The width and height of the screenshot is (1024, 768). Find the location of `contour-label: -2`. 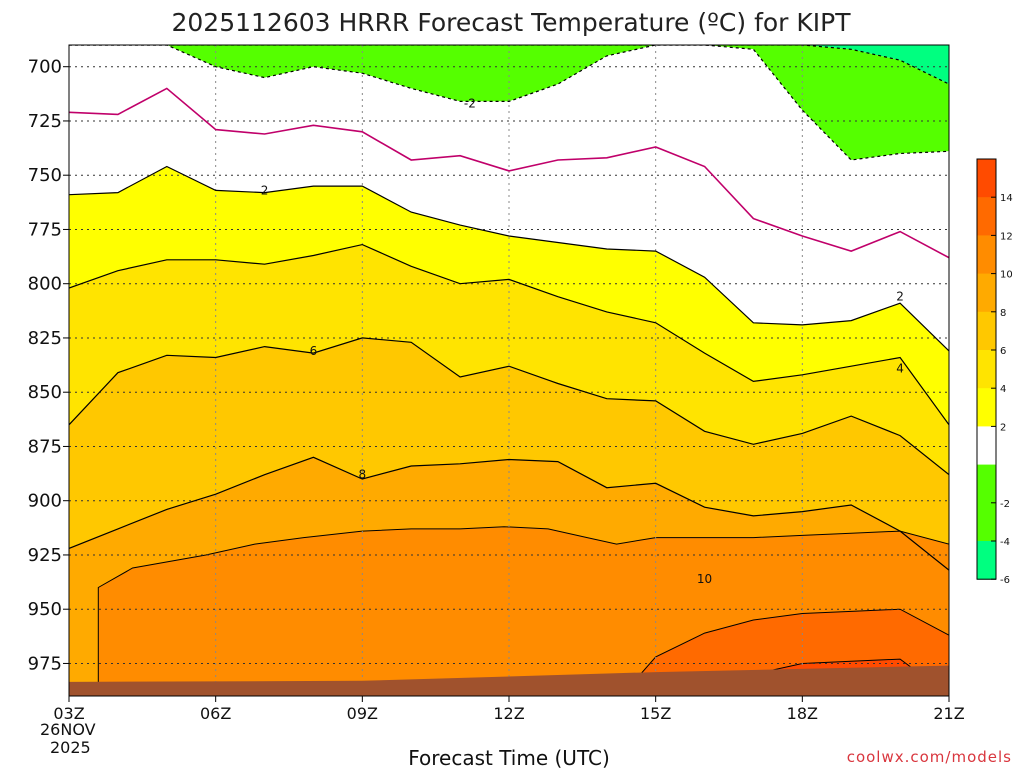

contour-label: -2 is located at coordinates (470, 104).